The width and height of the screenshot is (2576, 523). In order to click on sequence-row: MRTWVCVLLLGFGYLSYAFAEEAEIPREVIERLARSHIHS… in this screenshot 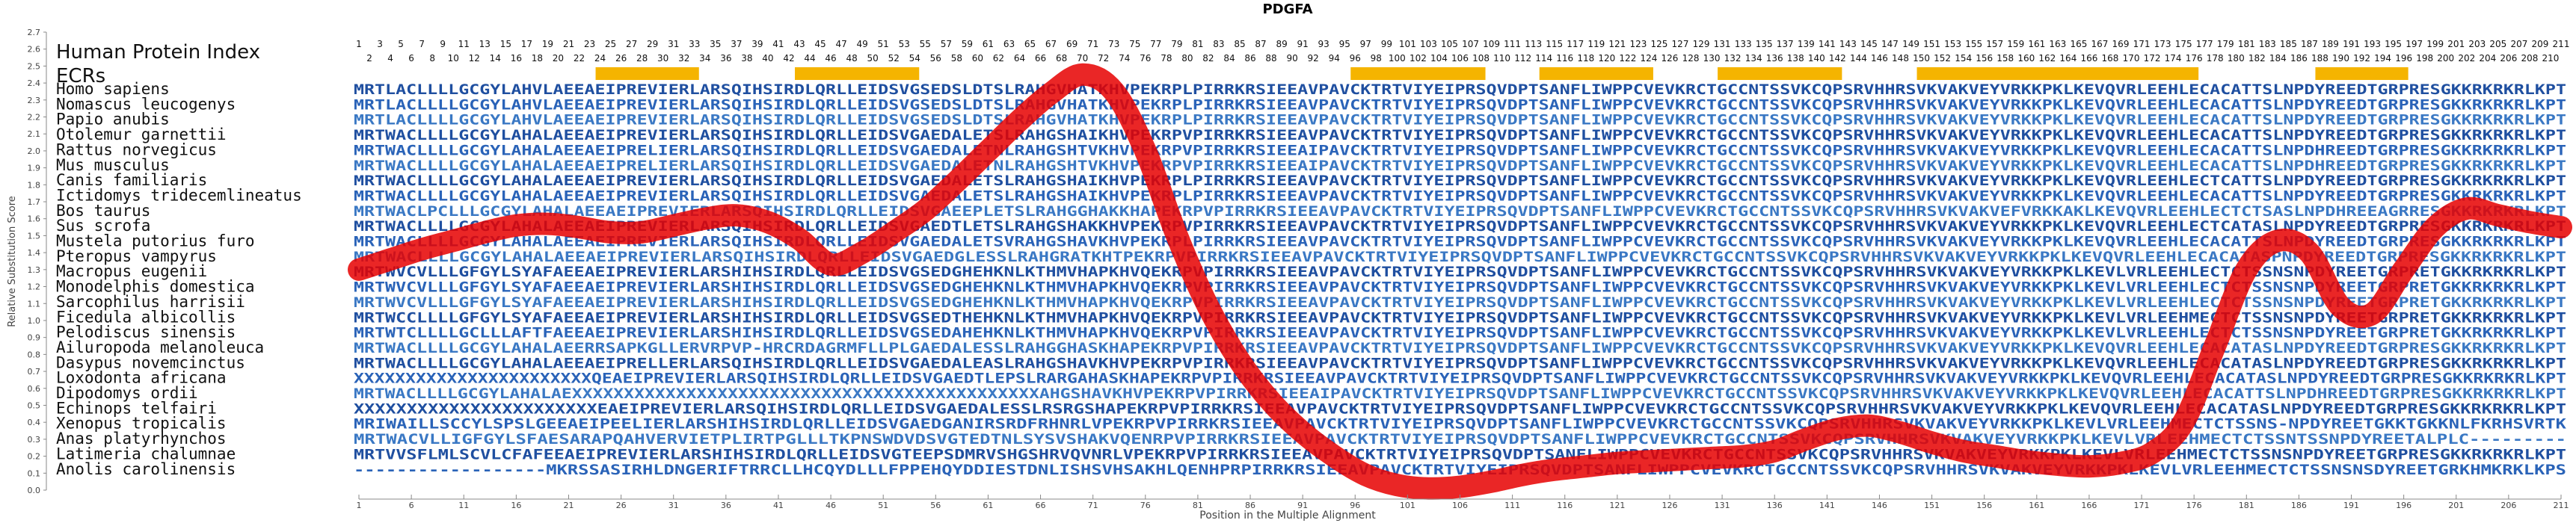, I will do `click(1460, 272)`.